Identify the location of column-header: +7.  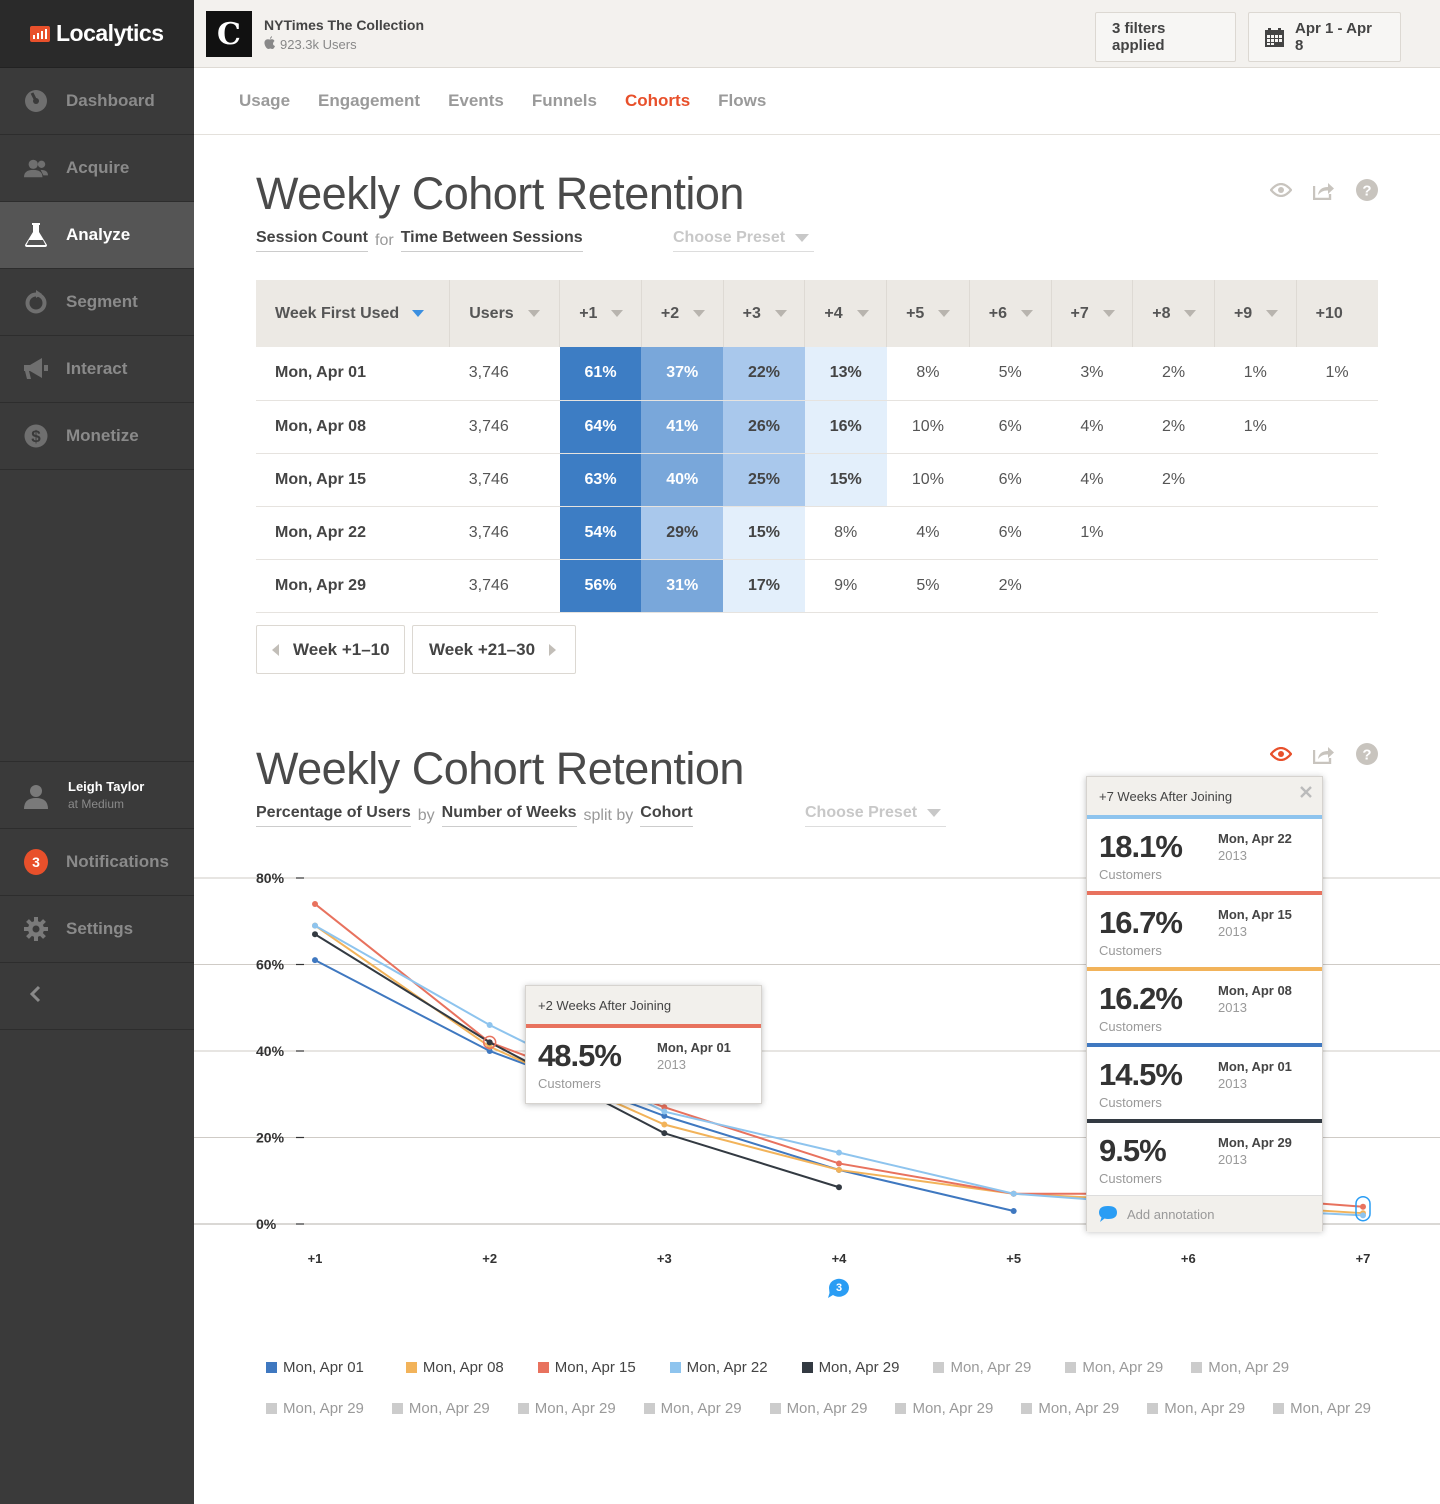
(1092, 313).